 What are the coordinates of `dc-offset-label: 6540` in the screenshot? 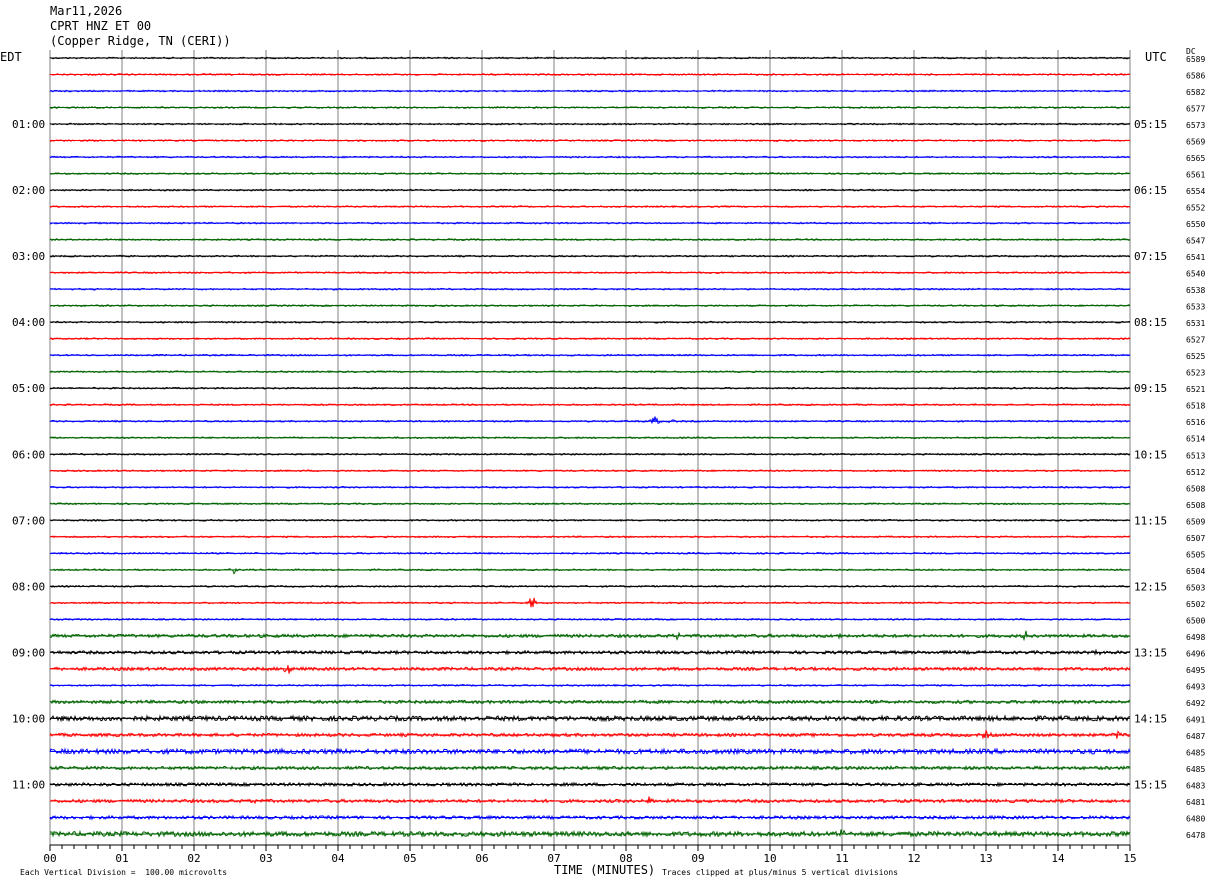 It's located at (1195, 274).